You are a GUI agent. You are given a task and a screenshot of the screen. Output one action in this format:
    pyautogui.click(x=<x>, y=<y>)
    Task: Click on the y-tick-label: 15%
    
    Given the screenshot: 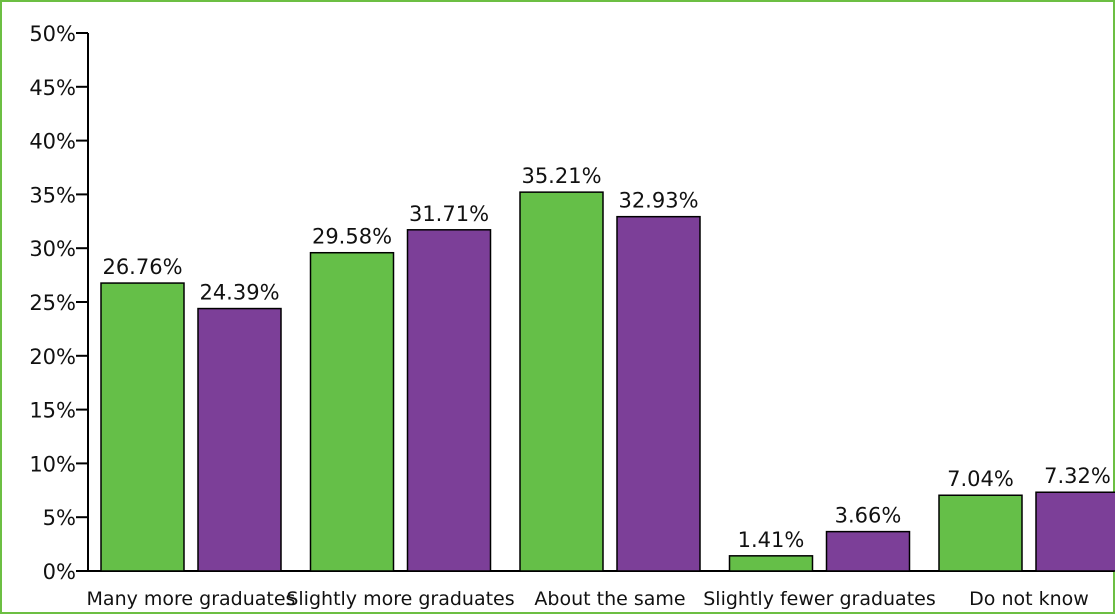 What is the action you would take?
    pyautogui.click(x=52, y=411)
    